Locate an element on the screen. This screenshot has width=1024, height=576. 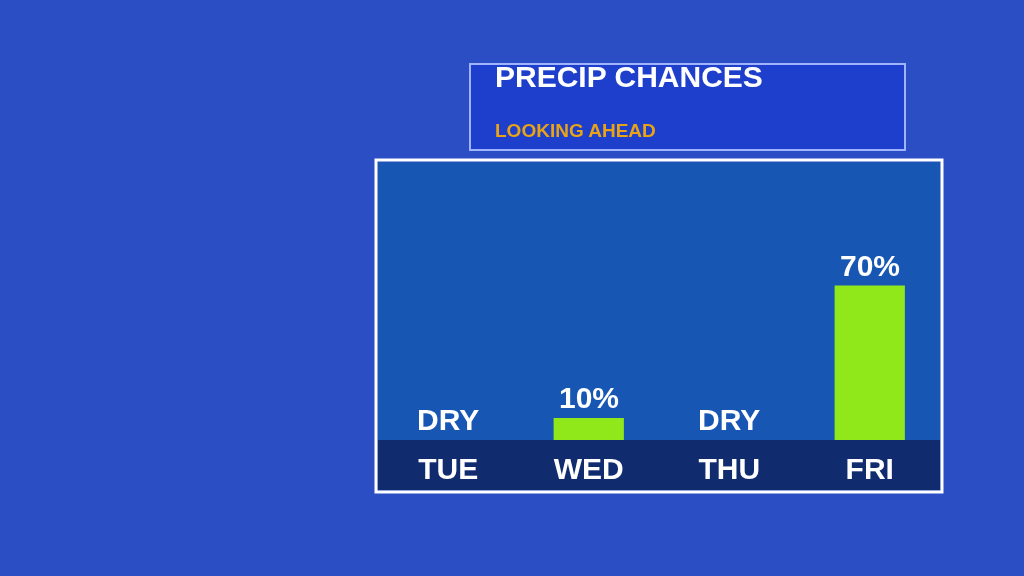
chart-title: PRECIP CHANCES is located at coordinates (629, 76).